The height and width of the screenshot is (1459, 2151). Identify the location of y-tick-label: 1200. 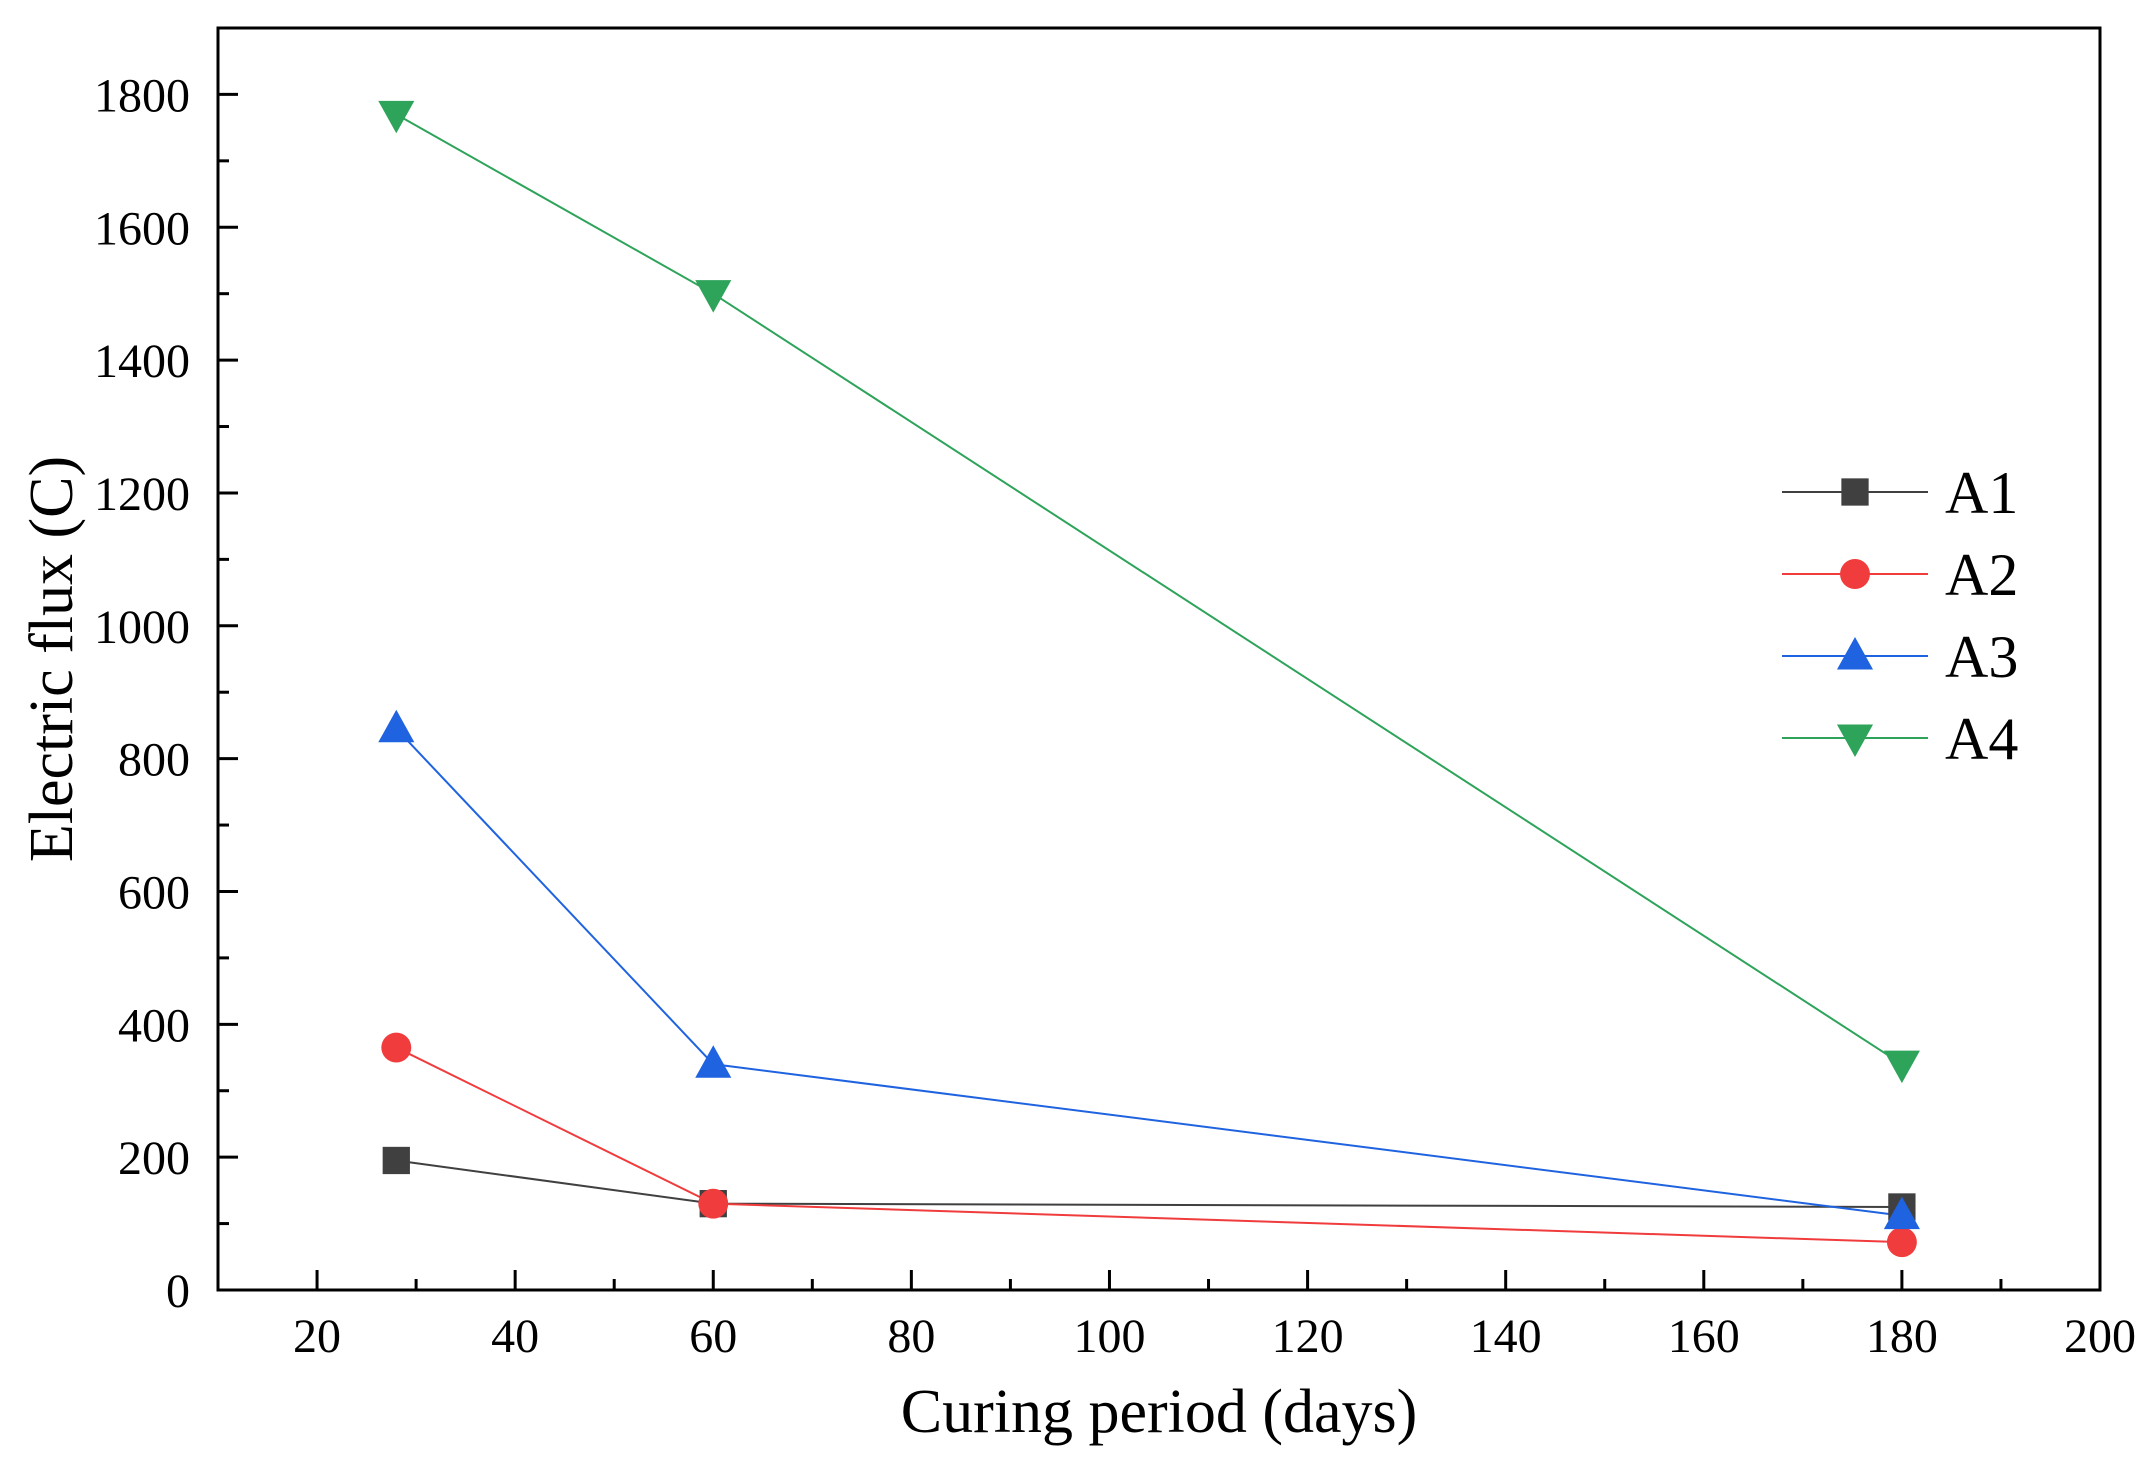
(142, 494).